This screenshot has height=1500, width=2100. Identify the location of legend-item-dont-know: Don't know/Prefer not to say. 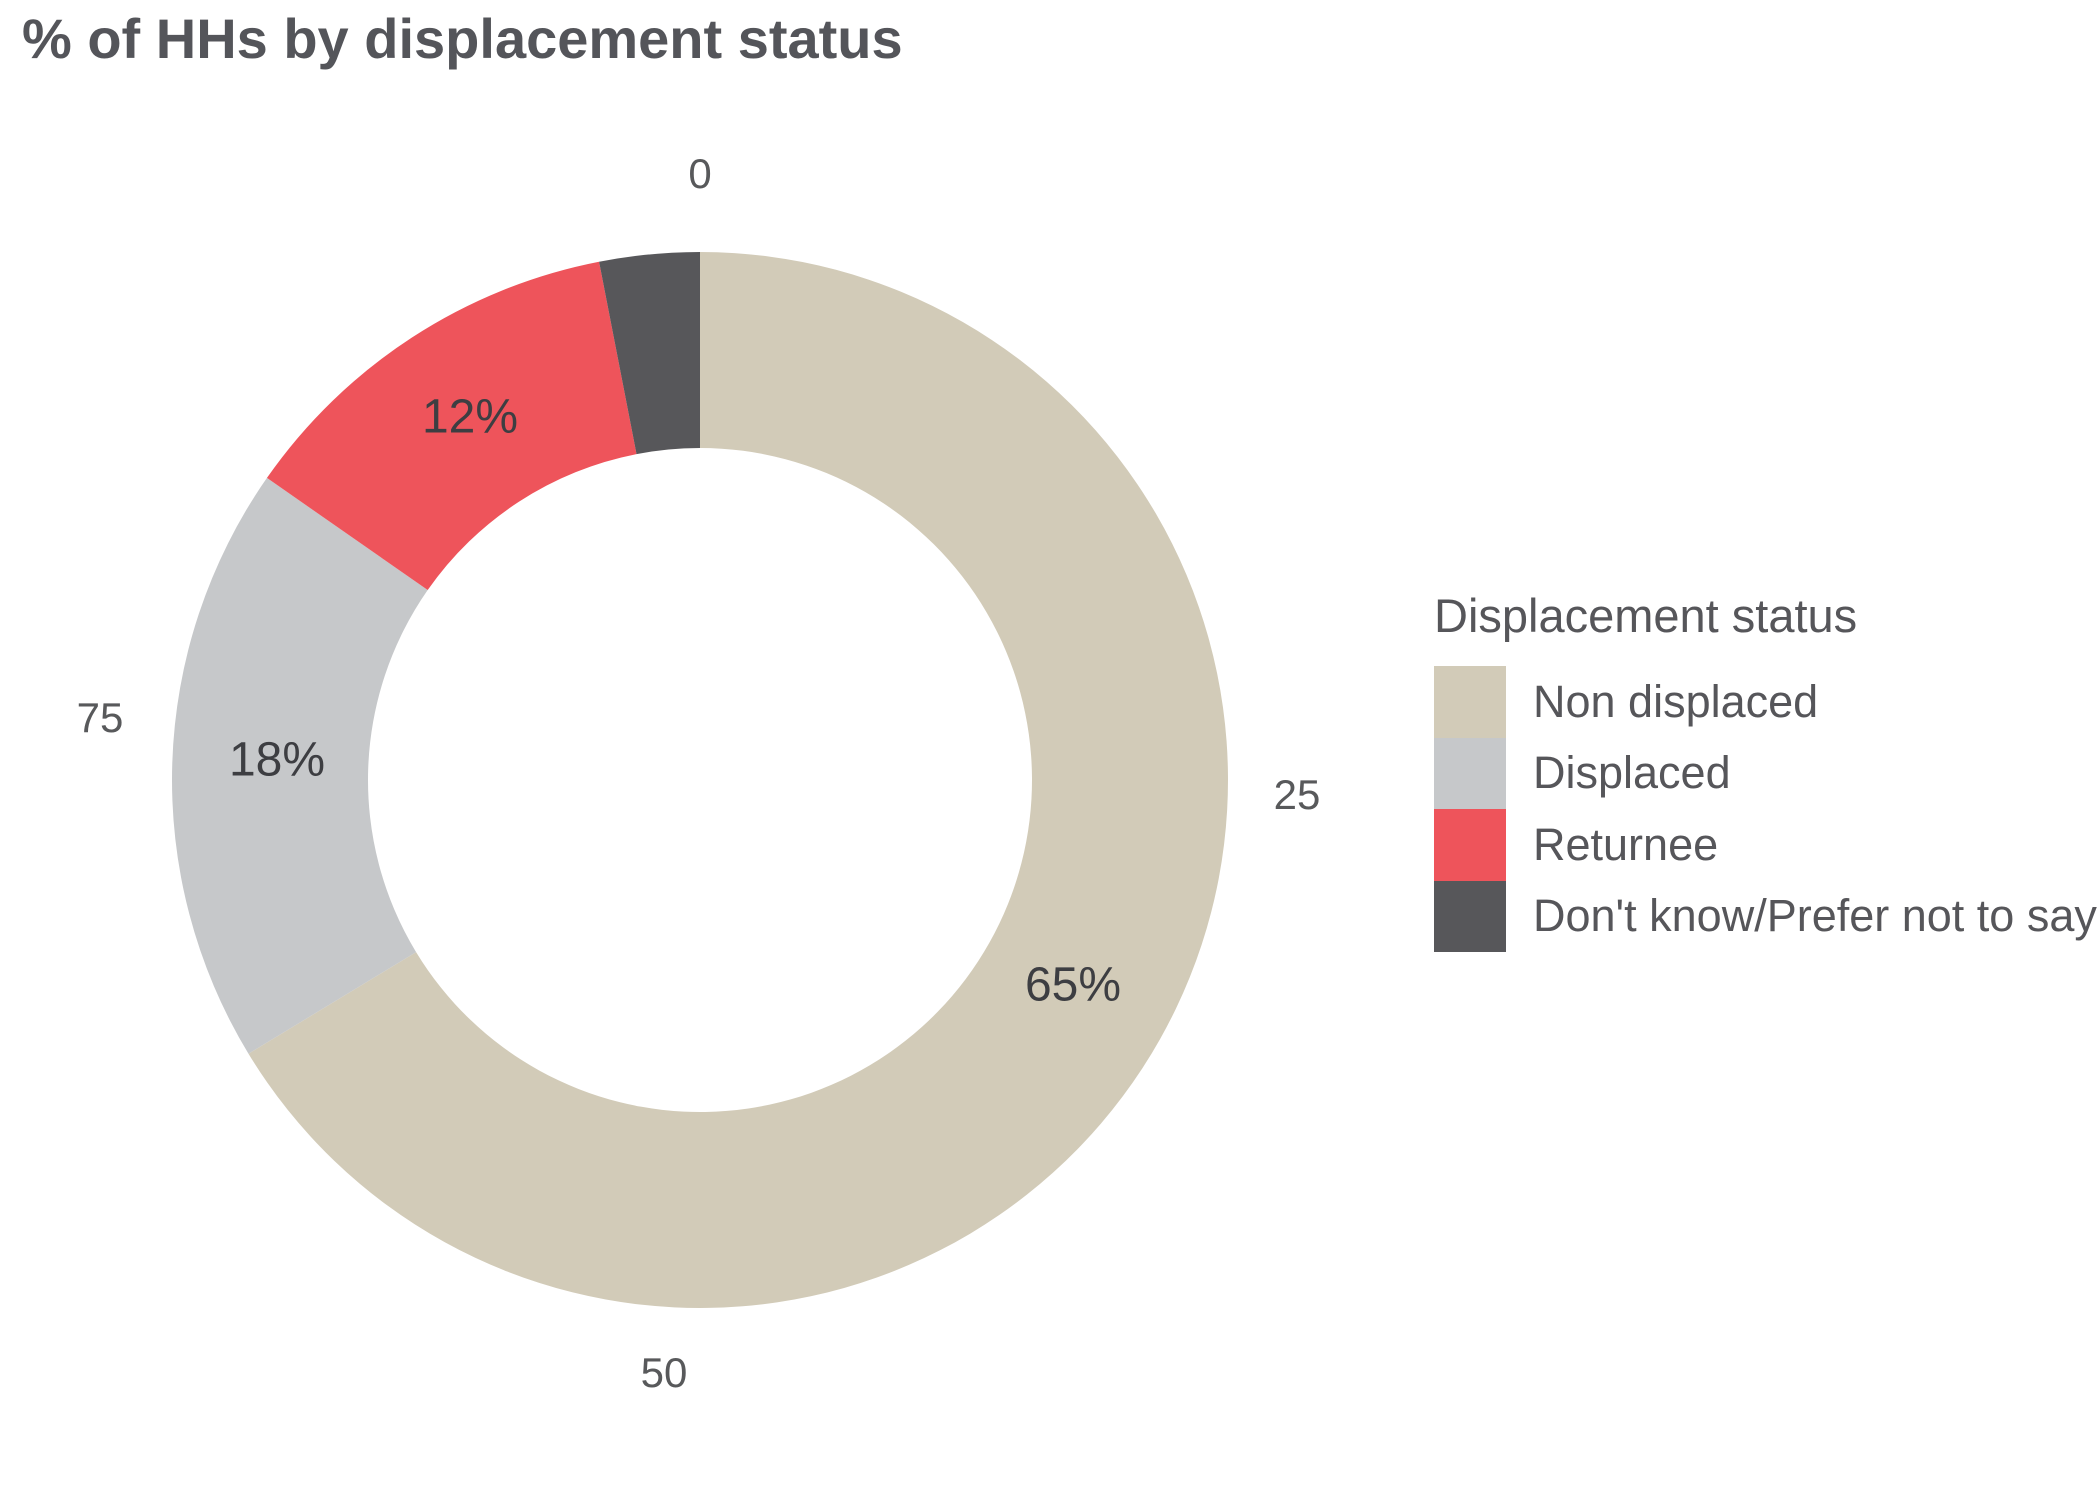
(1765, 916).